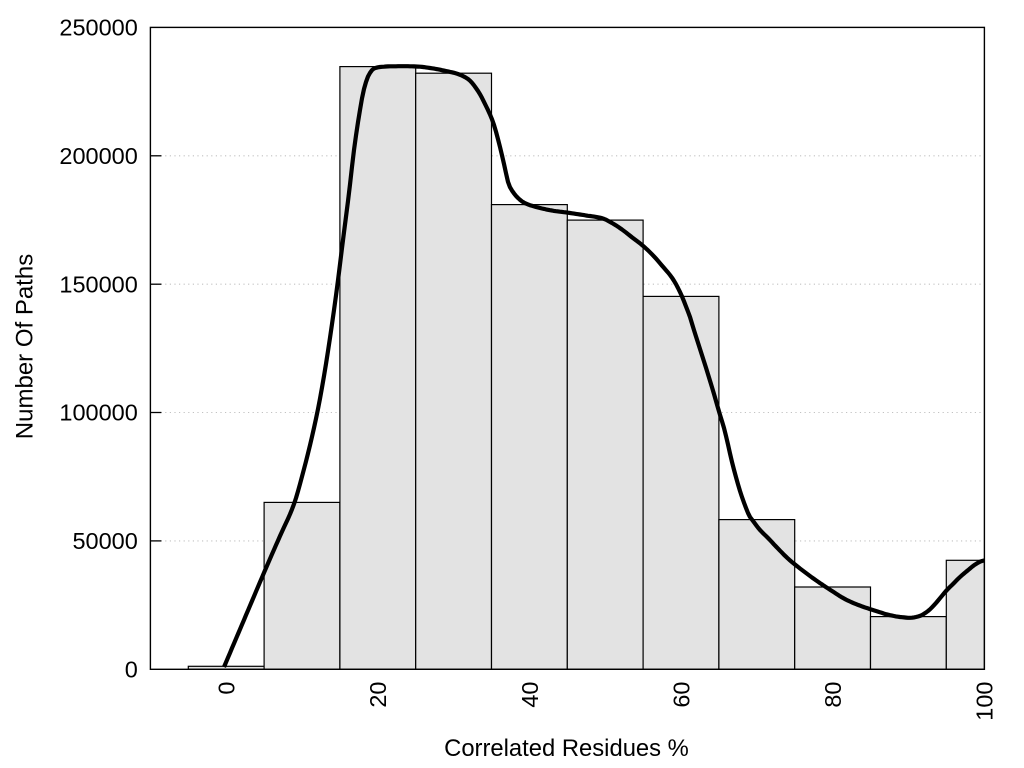  Describe the element at coordinates (25, 346) in the screenshot. I see `svg-text: Number Of Paths` at that location.